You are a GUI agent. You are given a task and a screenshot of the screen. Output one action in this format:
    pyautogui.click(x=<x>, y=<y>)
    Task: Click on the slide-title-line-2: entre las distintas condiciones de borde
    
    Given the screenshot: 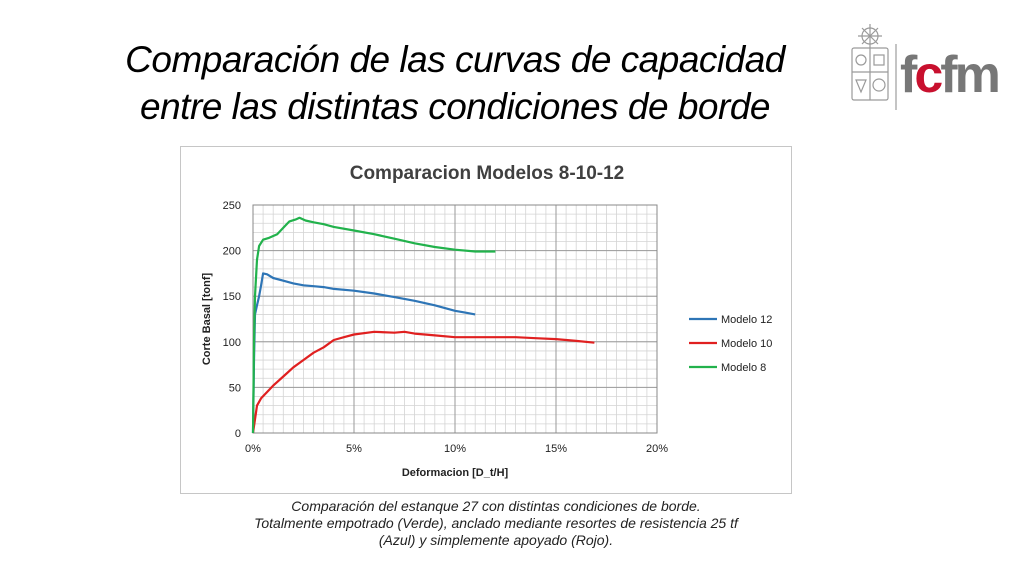 What is the action you would take?
    pyautogui.click(x=455, y=106)
    